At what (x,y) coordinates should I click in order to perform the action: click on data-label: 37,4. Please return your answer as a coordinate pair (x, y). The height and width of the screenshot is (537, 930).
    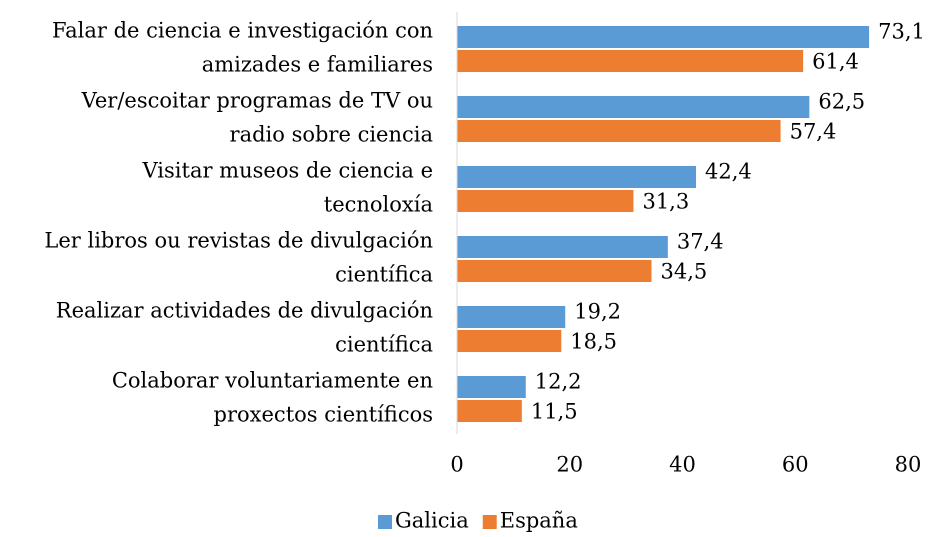
    Looking at the image, I should click on (700, 242).